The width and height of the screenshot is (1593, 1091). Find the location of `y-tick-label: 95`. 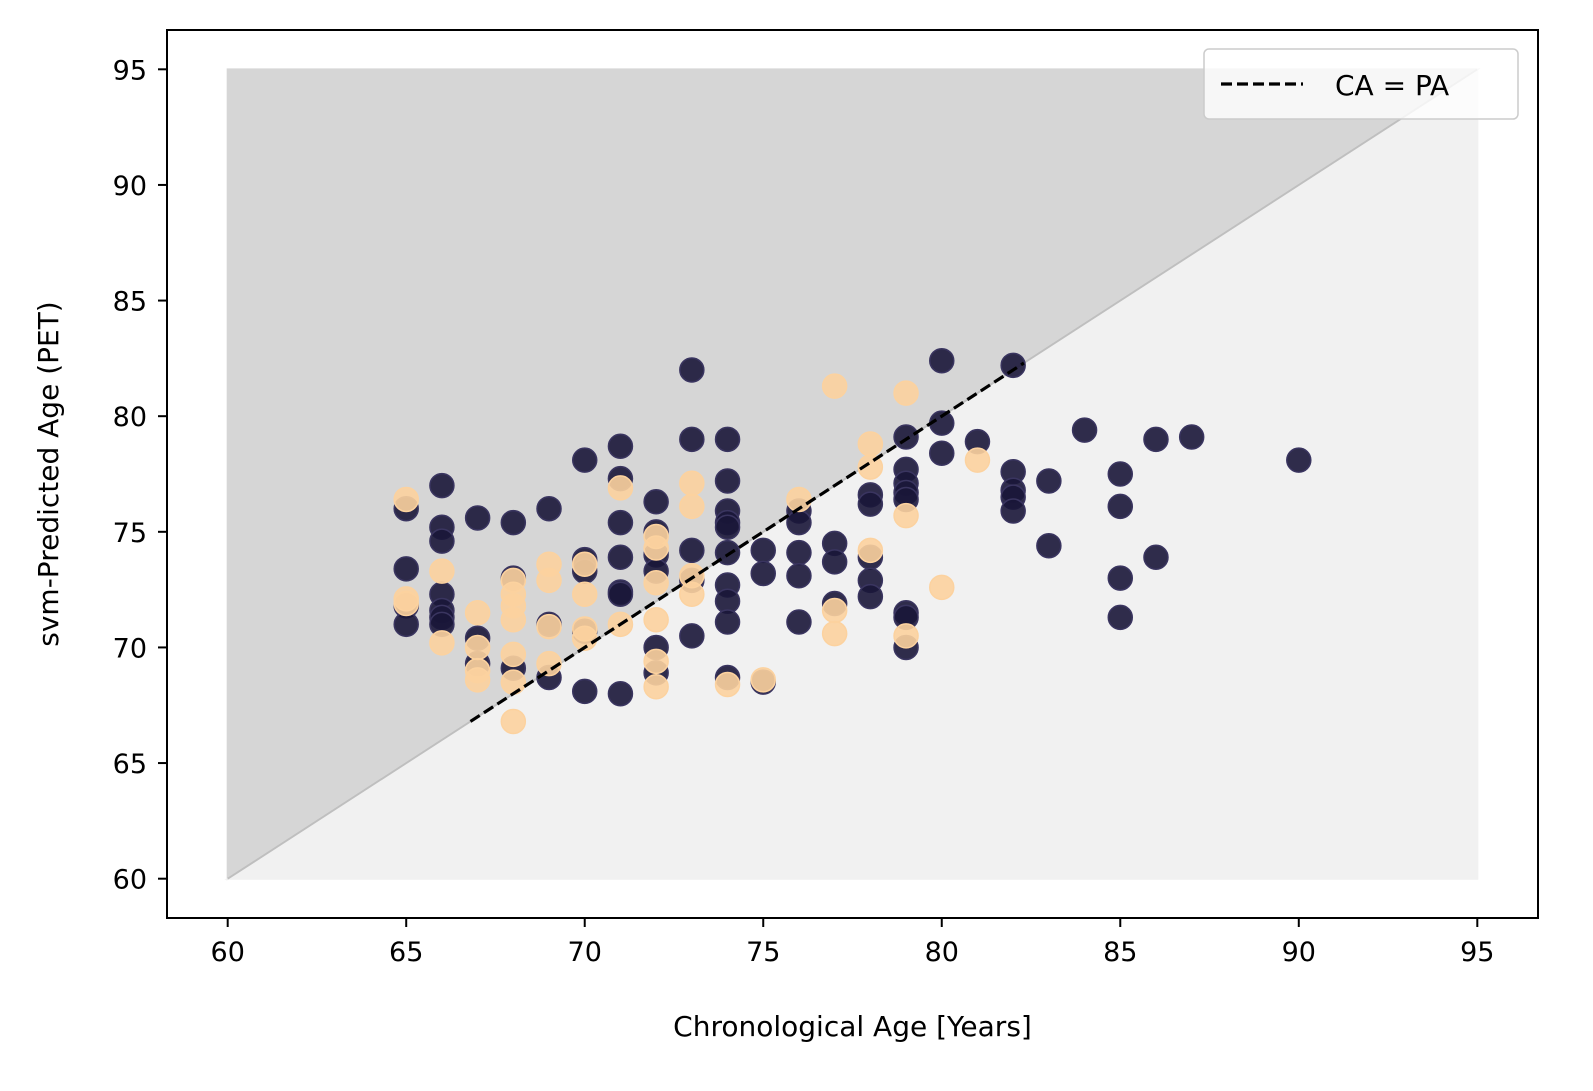

y-tick-label: 95 is located at coordinates (130, 70).